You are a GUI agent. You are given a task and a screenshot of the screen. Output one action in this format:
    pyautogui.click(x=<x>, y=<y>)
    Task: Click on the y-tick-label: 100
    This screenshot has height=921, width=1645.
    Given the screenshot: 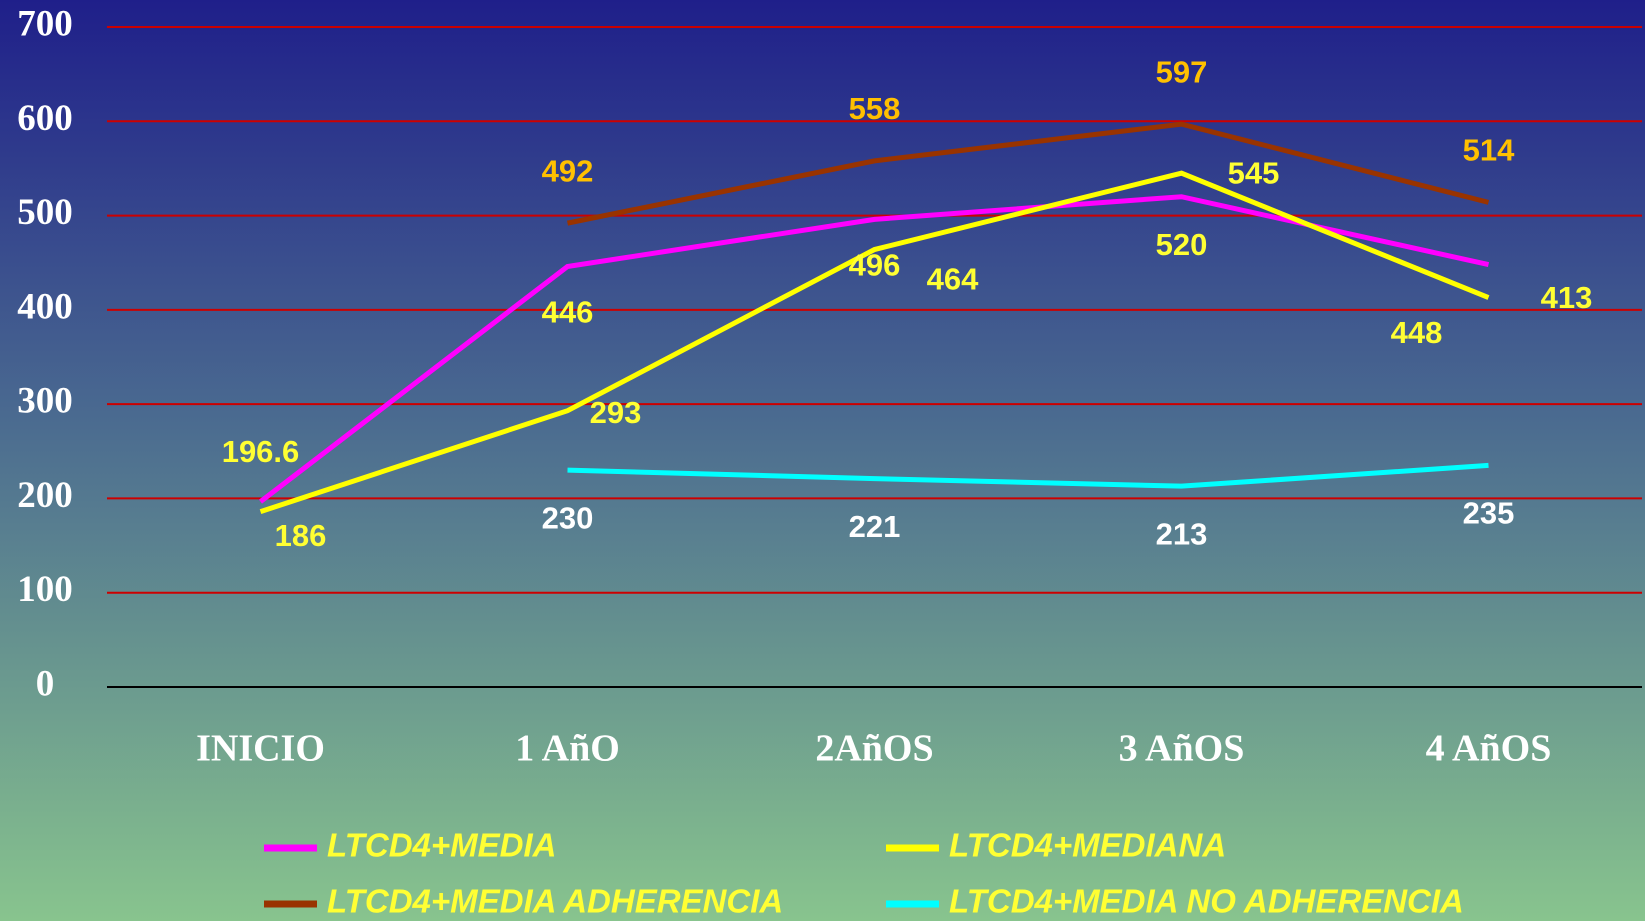 What is the action you would take?
    pyautogui.click(x=45, y=589)
    